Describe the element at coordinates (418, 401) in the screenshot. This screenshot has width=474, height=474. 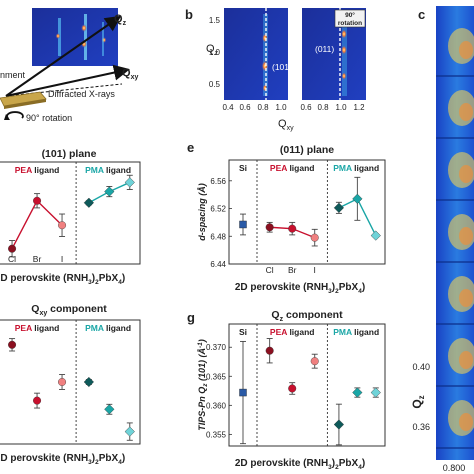
I see `map-y-label: Qz` at that location.